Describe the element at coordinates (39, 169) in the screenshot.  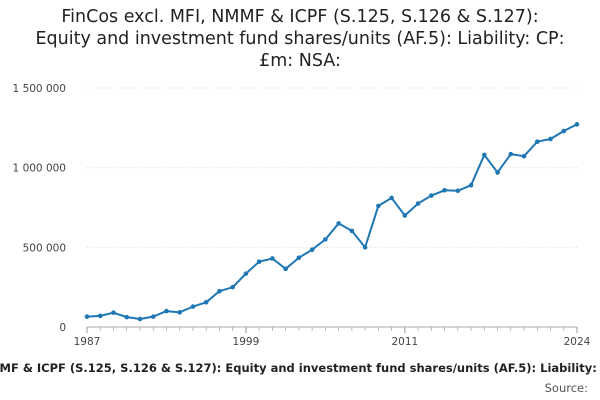
I see `y-tick-label: 1 000 000` at that location.